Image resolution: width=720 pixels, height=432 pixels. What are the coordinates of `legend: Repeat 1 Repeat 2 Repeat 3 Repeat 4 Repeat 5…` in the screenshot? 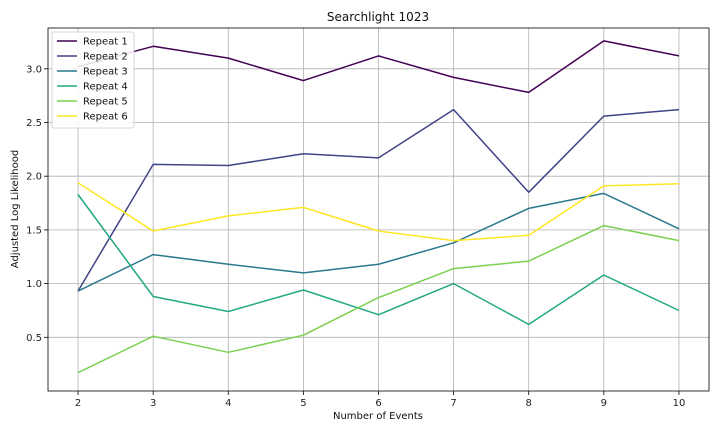 It's located at (93, 80).